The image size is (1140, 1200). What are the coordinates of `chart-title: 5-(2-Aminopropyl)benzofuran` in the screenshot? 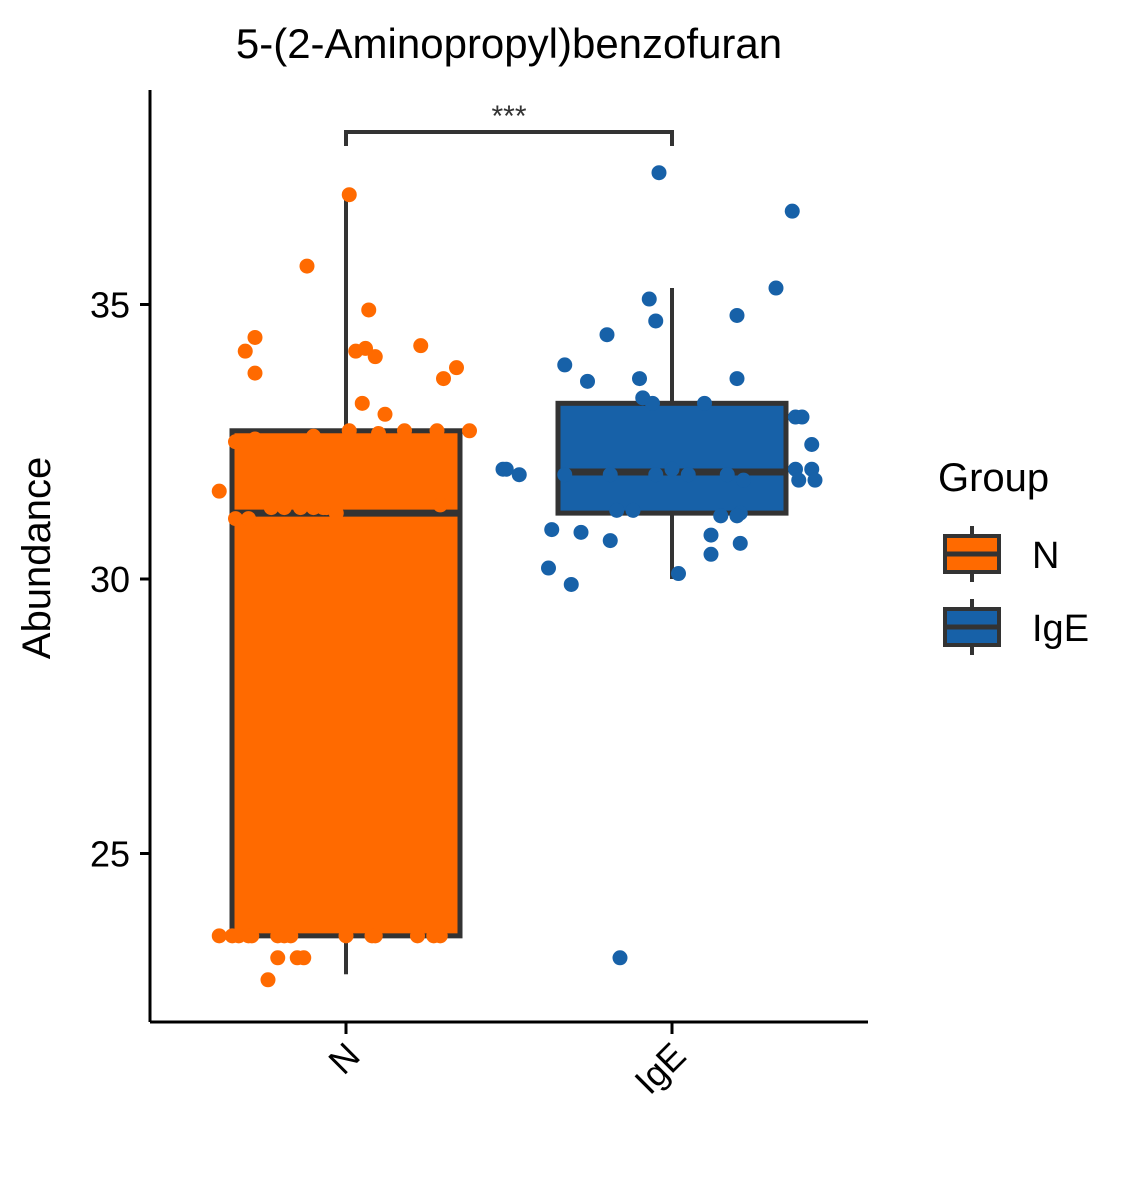 It's located at (509, 43).